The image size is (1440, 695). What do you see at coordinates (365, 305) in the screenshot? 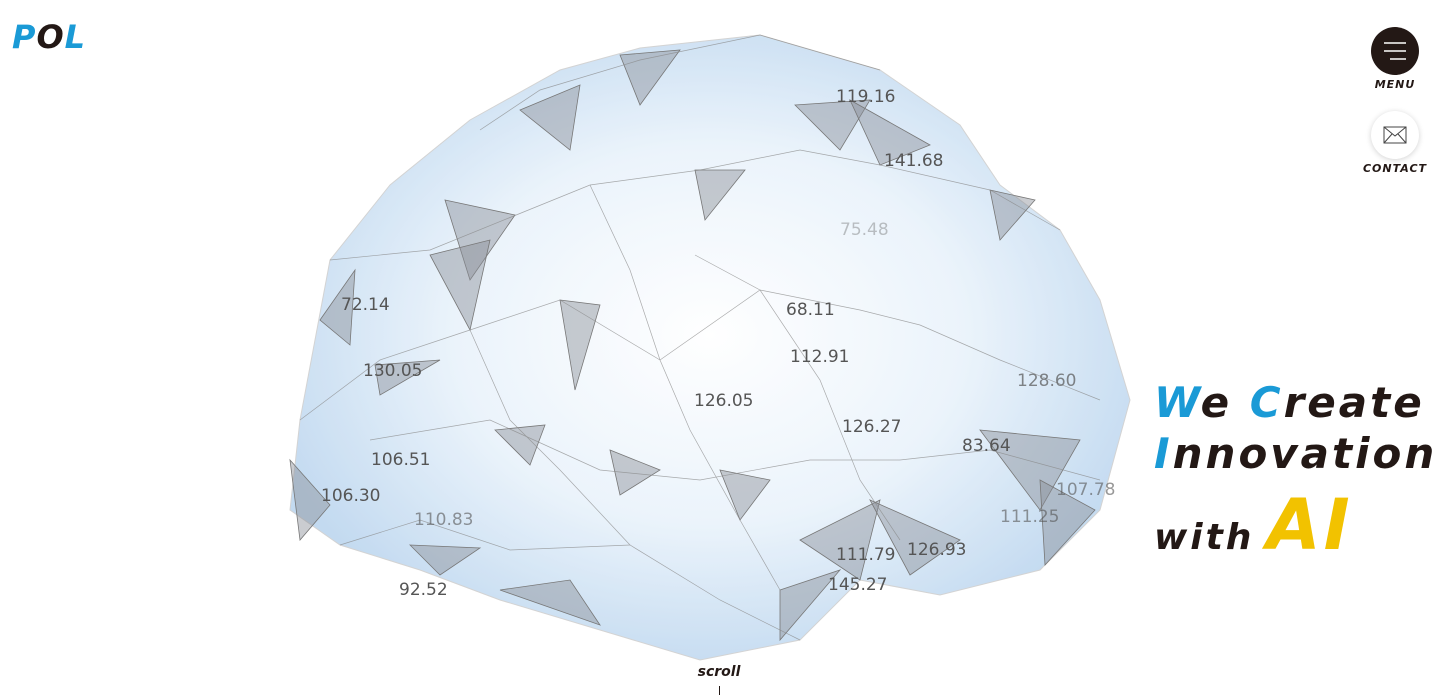
I see `brain-label: 72.14` at bounding box center [365, 305].